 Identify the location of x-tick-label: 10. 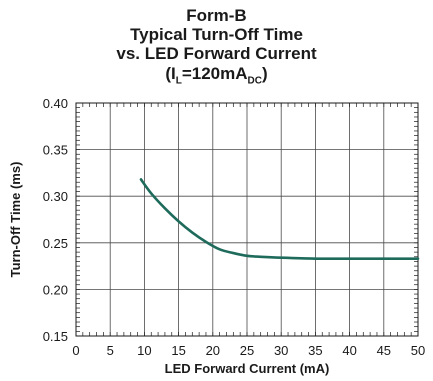
(144, 350).